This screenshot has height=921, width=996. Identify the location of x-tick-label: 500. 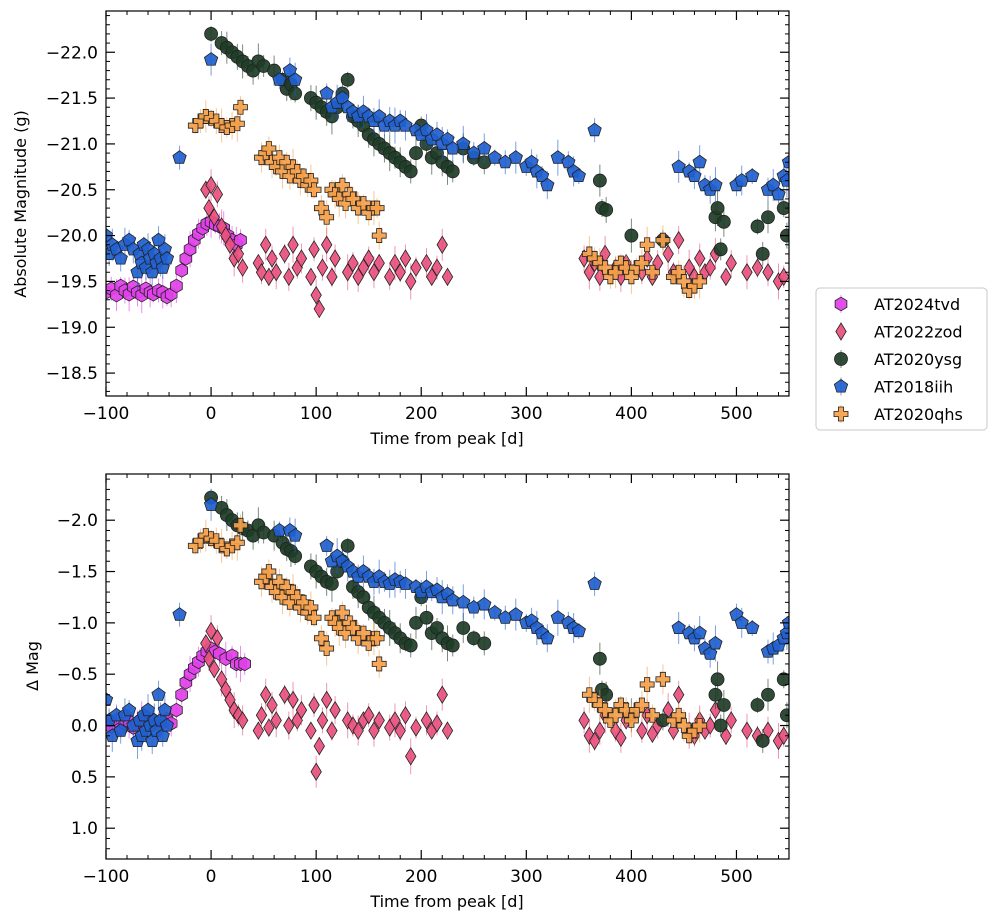
(736, 877).